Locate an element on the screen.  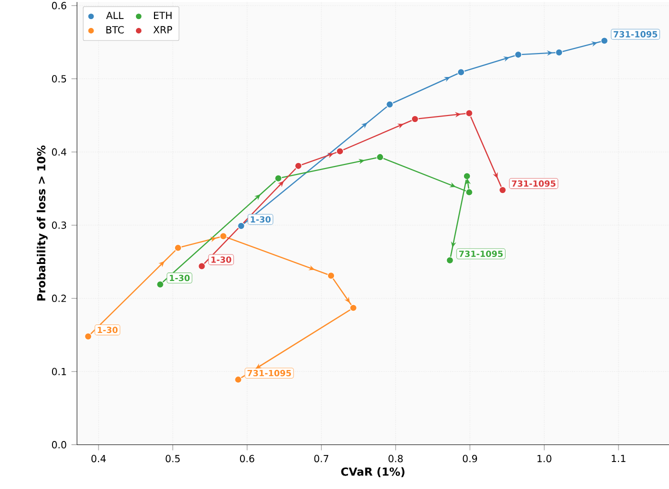
y-axis-title: Probability of loss > 10% is located at coordinates (42, 223).